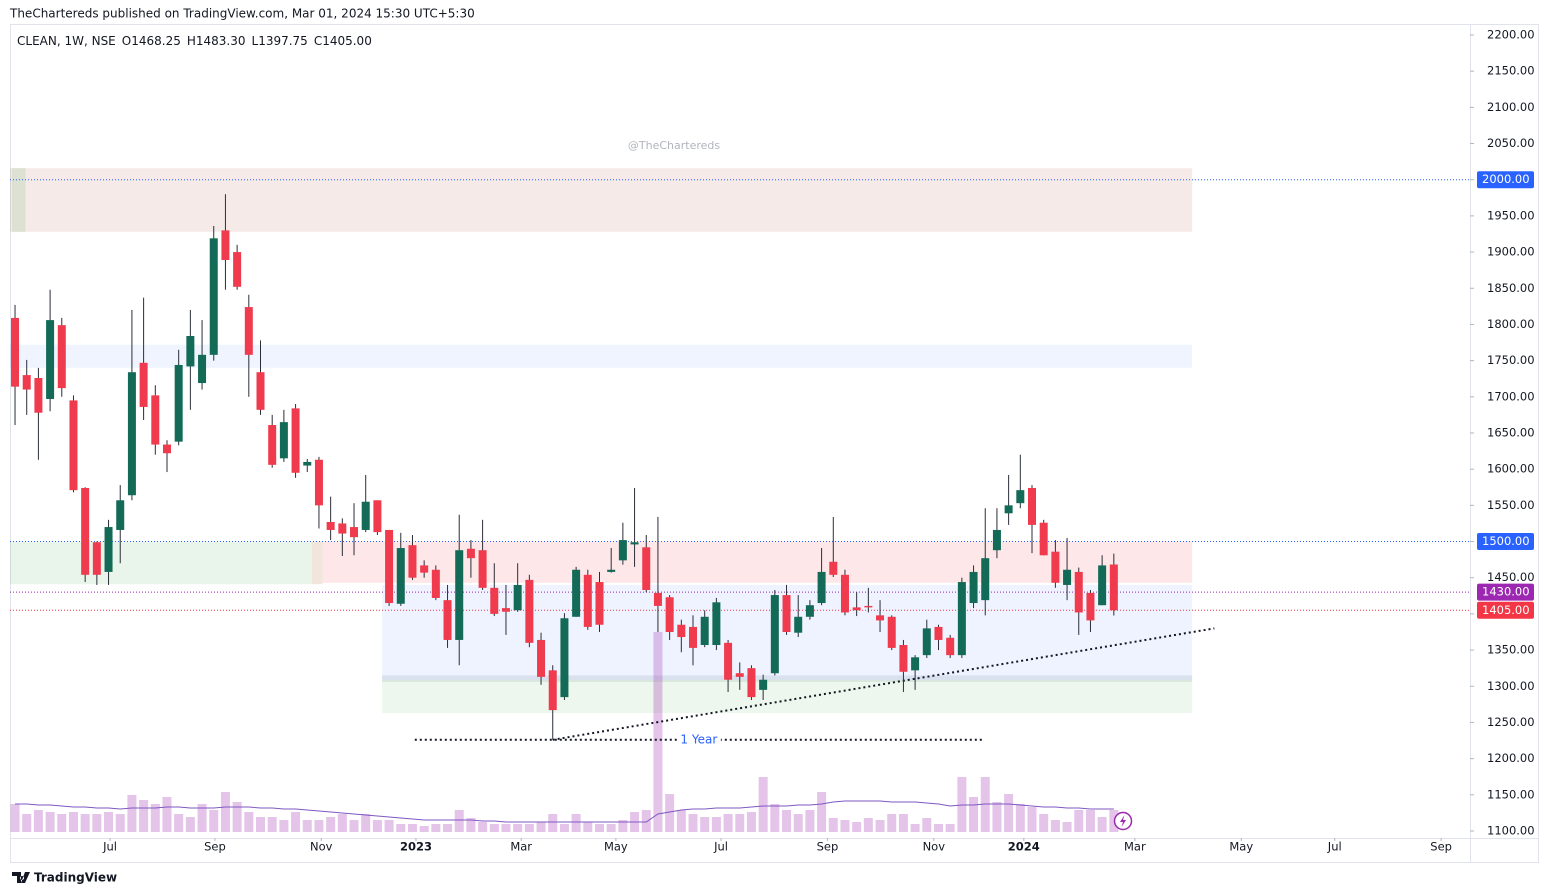 The image size is (1549, 896). I want to click on y-tick-label: 1150.00, so click(1511, 794).